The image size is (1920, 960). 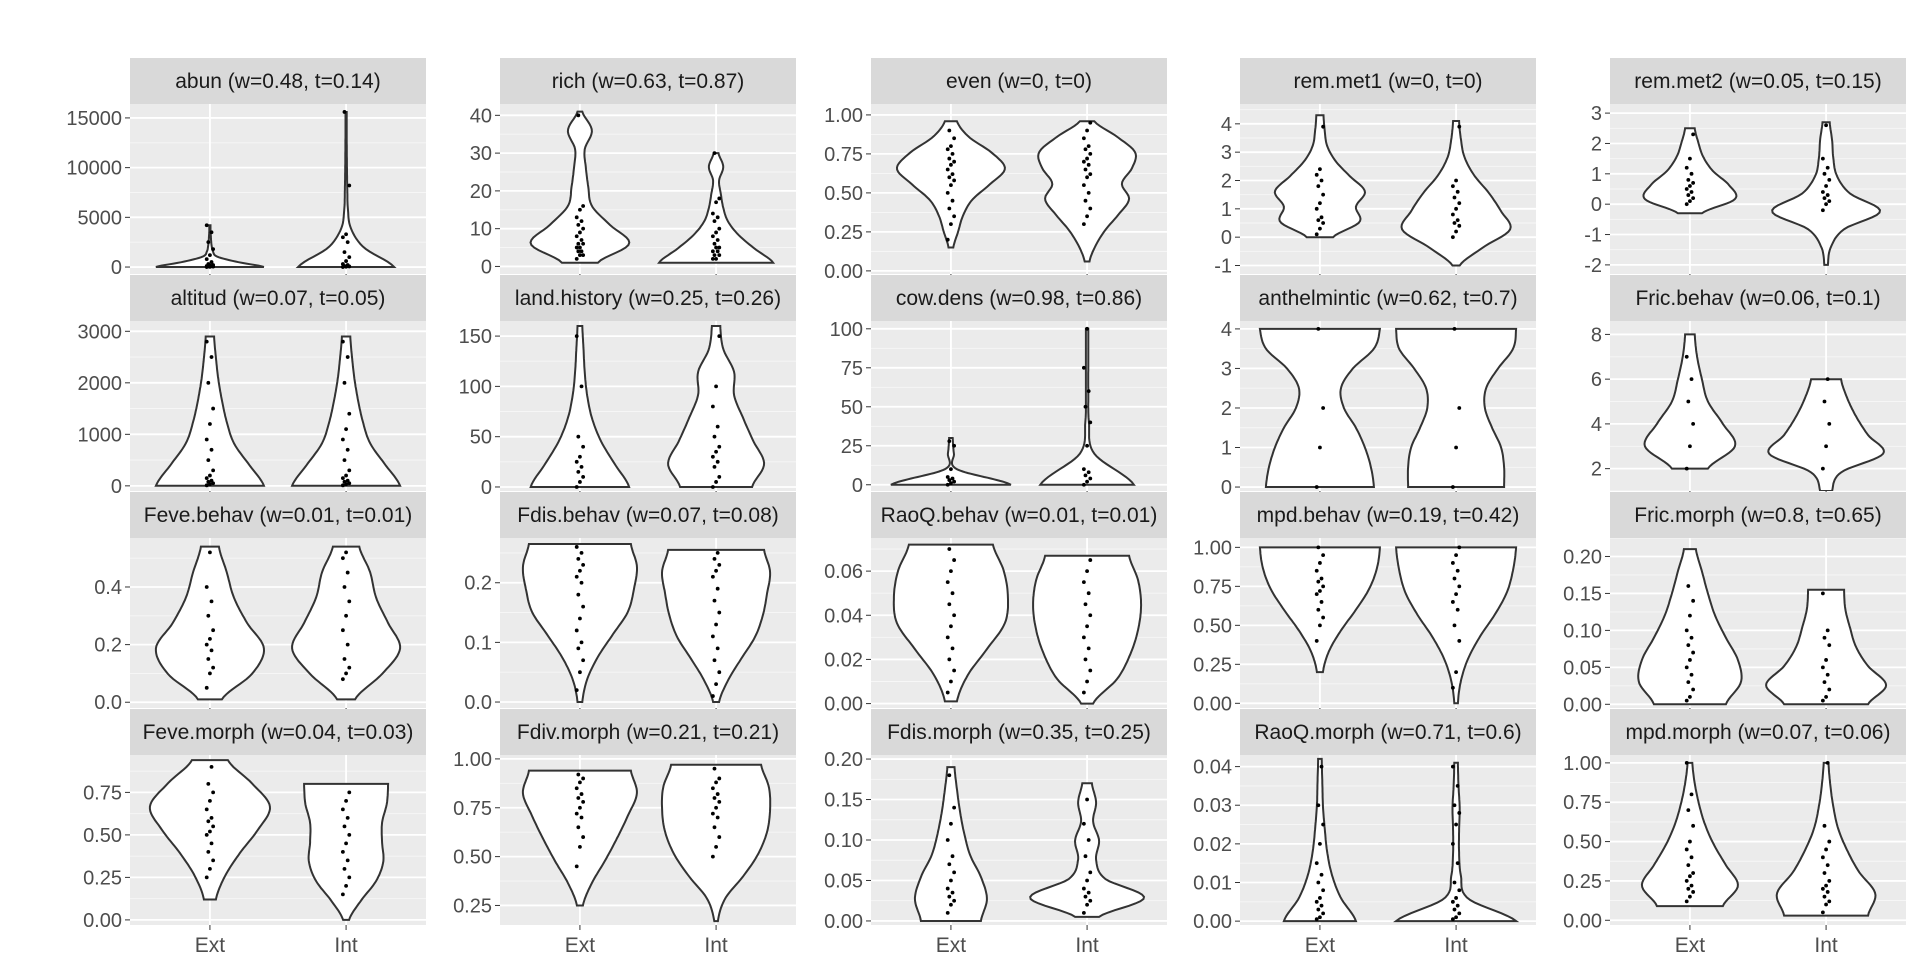 I want to click on facet-panel: rem.met1 (w=0, t=0)-101234ExtInt, so click(x=1375, y=182).